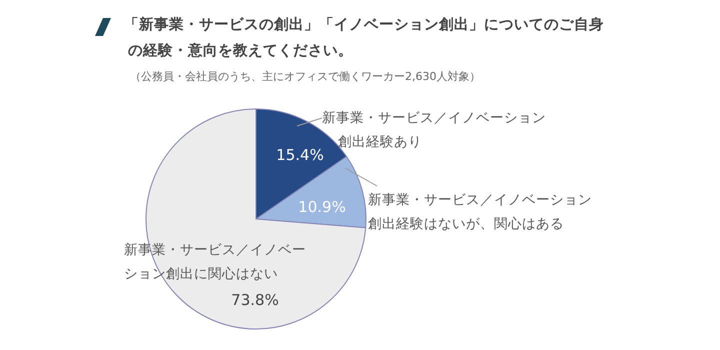 This screenshot has width=720, height=350. I want to click on data-label: 15.4%, so click(300, 155).